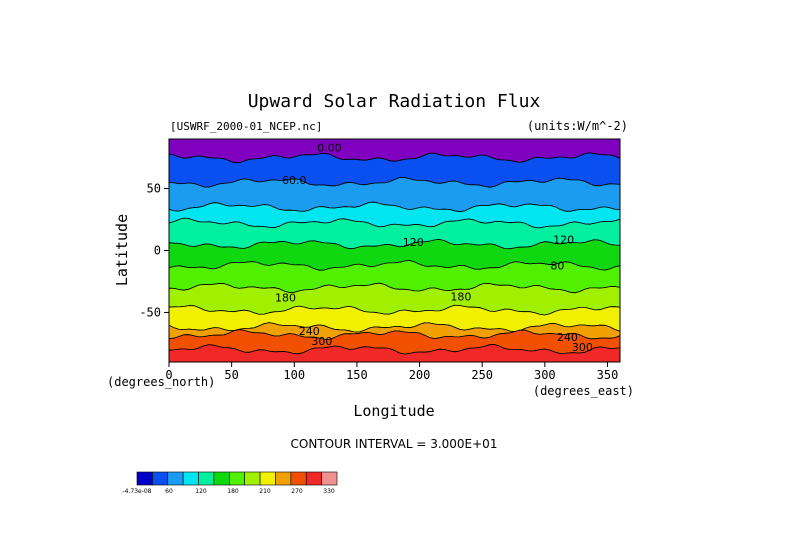 This screenshot has height=558, width=789. Describe the element at coordinates (265, 491) in the screenshot. I see `colorbar-label-4: 210` at that location.